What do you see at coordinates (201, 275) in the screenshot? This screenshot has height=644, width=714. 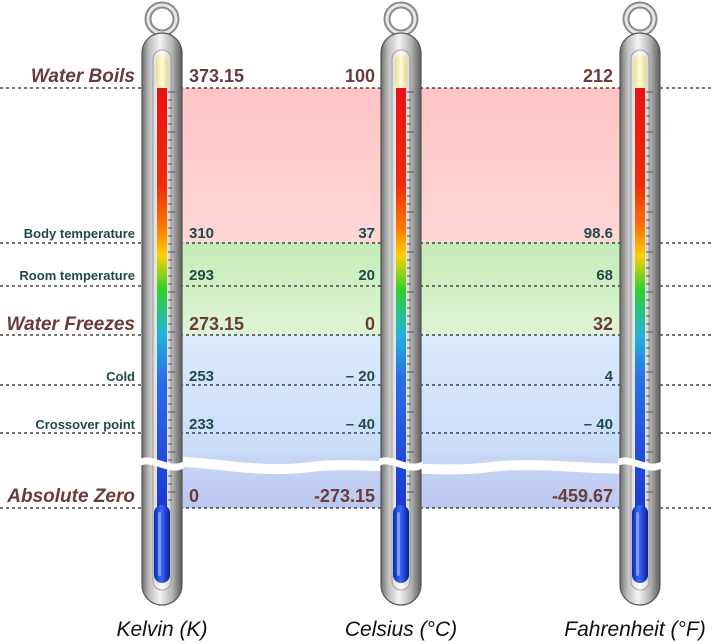 I see `kelvin-value-room: 293` at bounding box center [201, 275].